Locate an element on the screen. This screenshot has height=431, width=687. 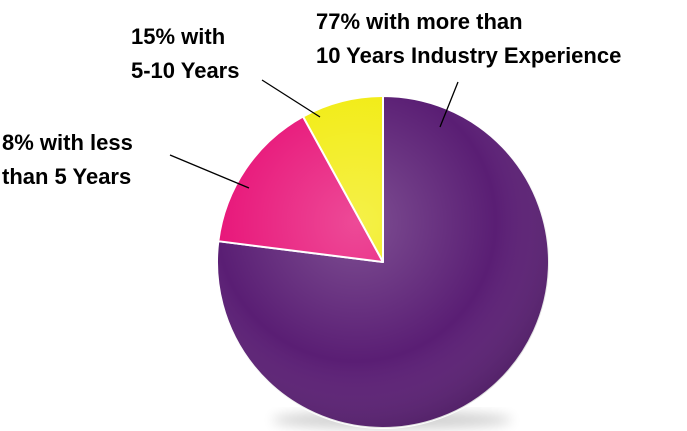
leader-line-15-years is located at coordinates (291, 98).